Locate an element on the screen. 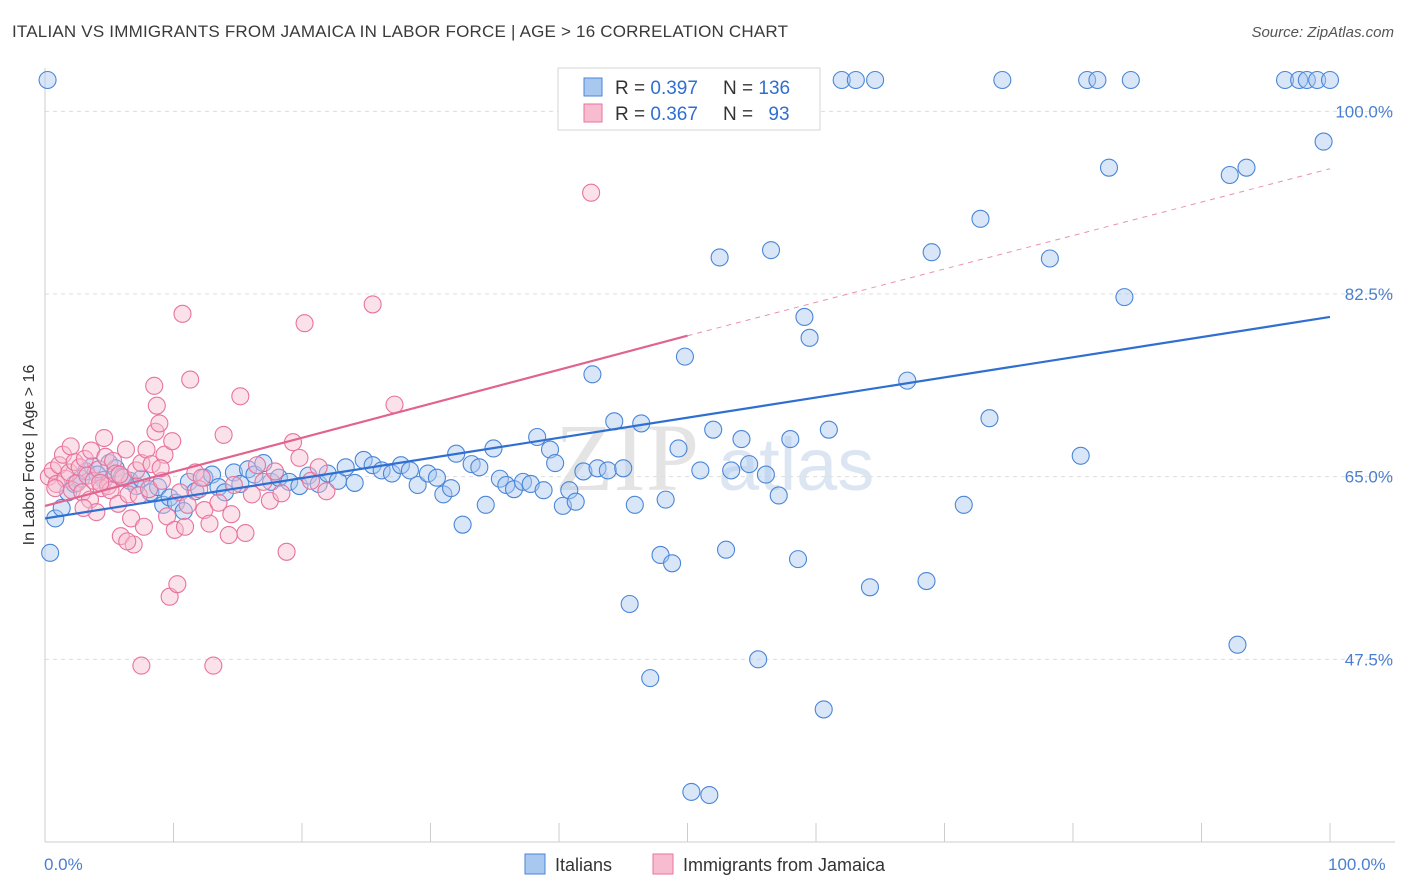 This screenshot has height=892, width=1406. legend-label-italians: Italians is located at coordinates (583, 865).